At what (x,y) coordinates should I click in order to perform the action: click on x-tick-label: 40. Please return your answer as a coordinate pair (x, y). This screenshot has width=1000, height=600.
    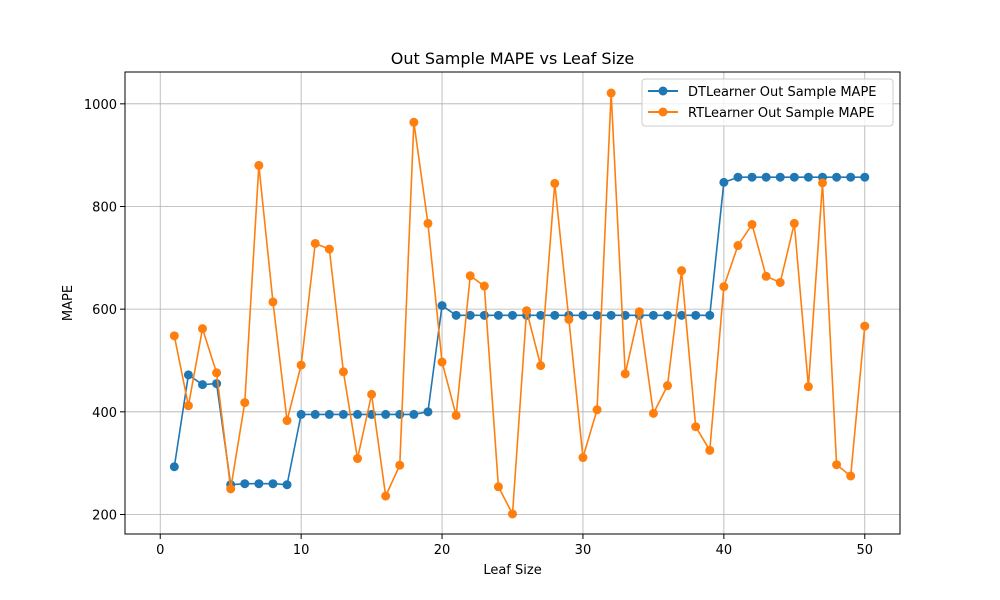
    Looking at the image, I should click on (724, 550).